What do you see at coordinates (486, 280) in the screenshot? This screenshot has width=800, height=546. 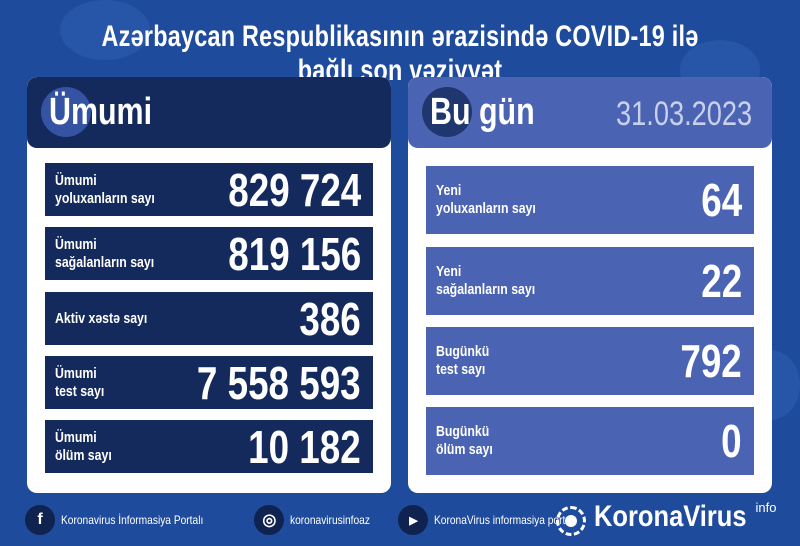 I see `stat-label: Yeni sağalanların sayı` at bounding box center [486, 280].